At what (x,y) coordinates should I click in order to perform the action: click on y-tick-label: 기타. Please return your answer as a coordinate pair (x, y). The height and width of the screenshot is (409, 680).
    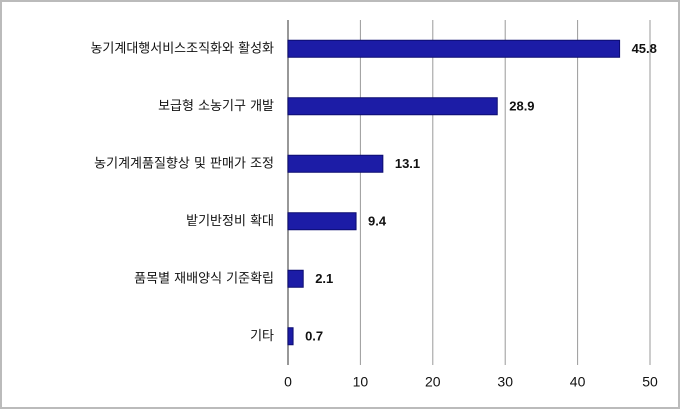
    Looking at the image, I should click on (262, 336).